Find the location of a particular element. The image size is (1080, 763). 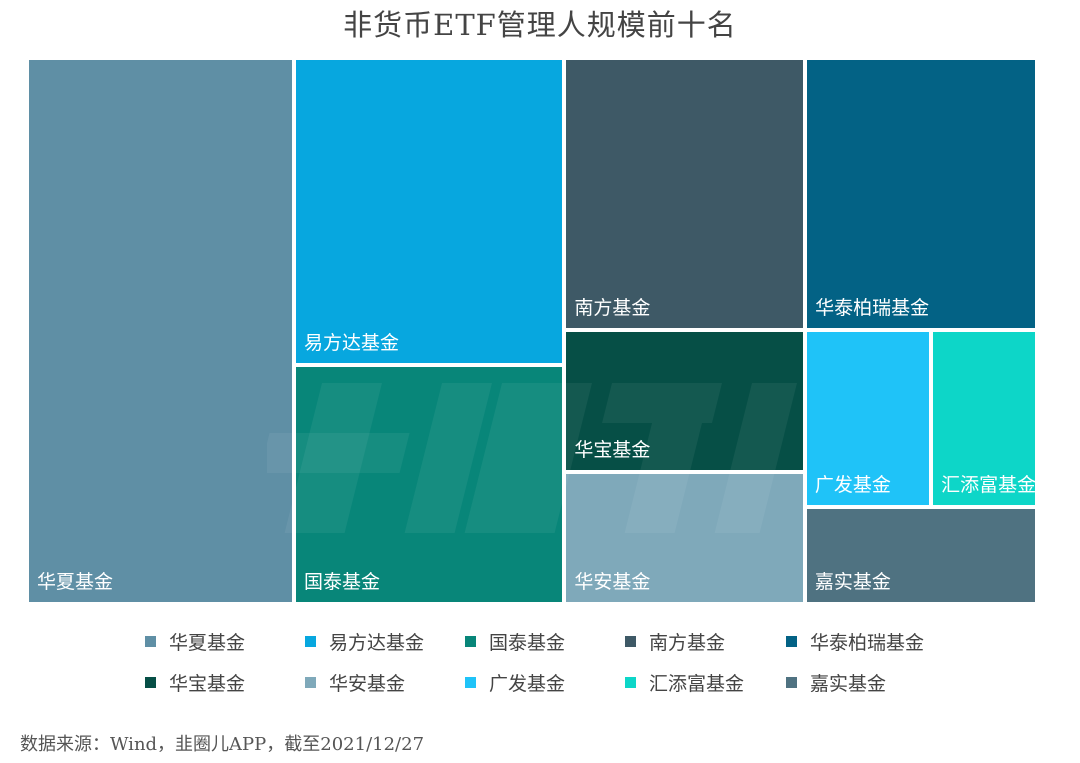

legend-item: 华宝基金 is located at coordinates (195, 682).